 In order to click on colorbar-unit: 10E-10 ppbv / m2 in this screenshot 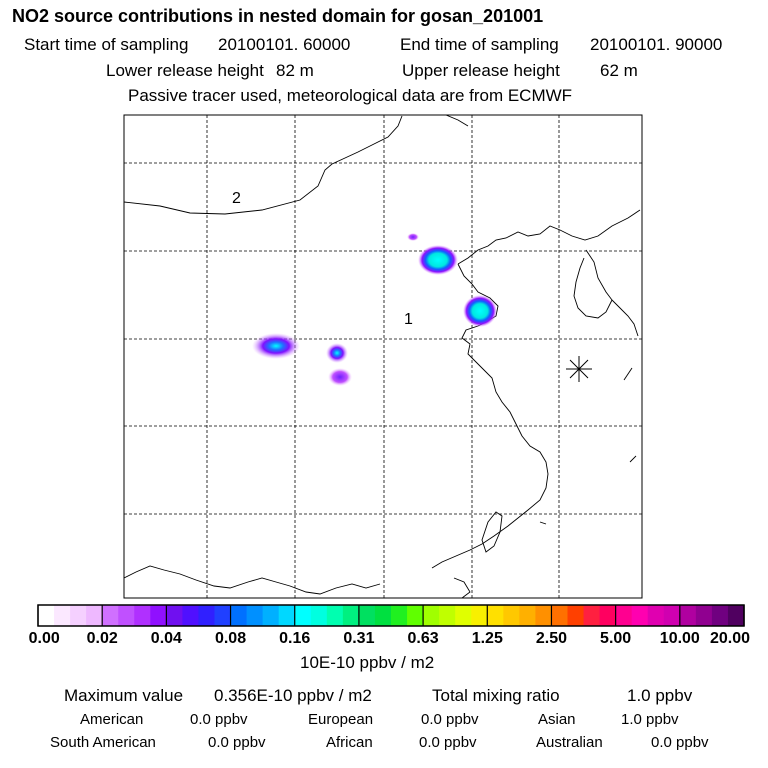, I will do `click(367, 662)`.